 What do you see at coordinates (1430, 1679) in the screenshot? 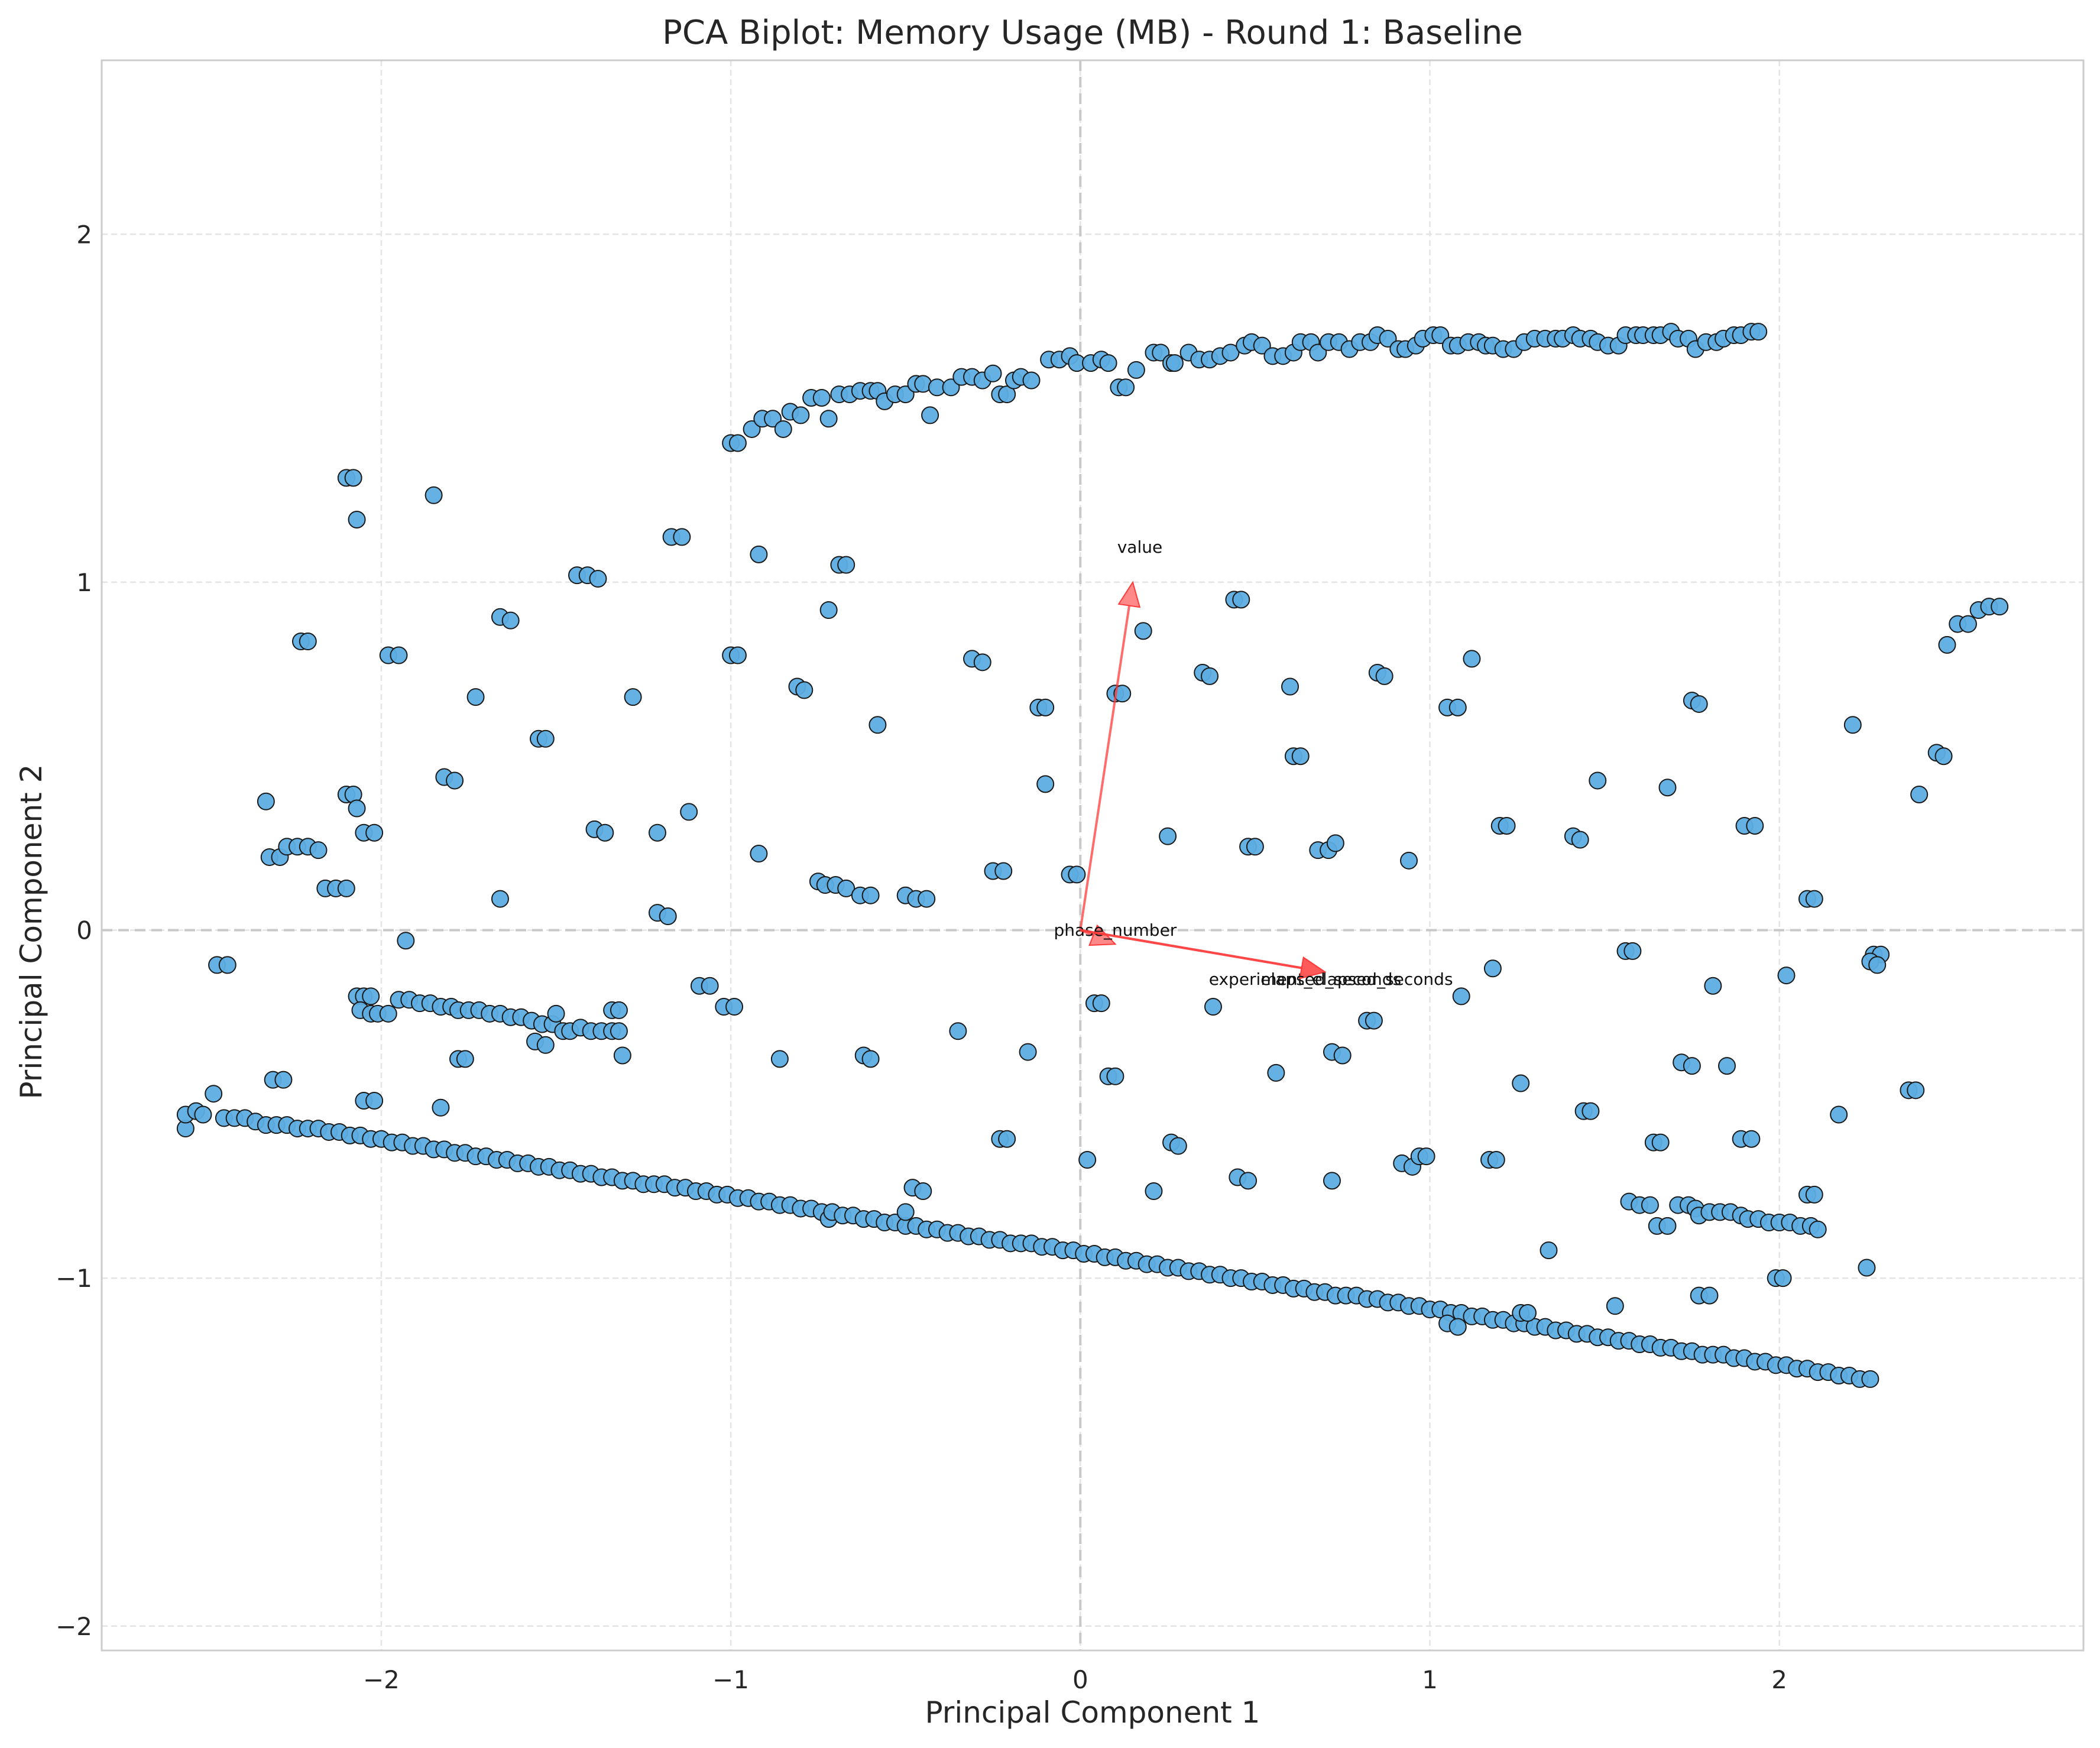
I see `x-tick-label: 1` at bounding box center [1430, 1679].